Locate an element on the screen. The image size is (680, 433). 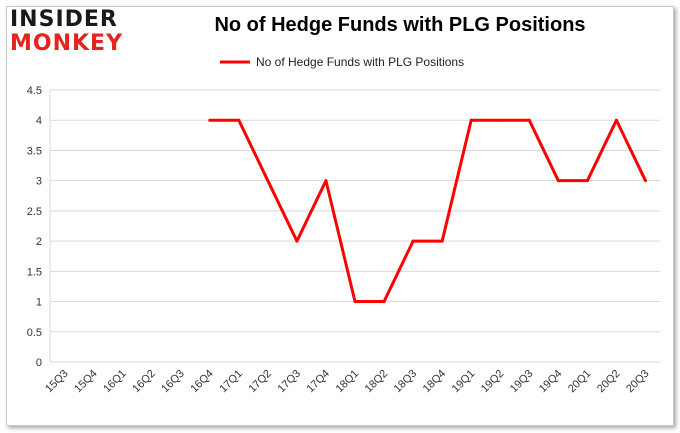
x-tick-label: 15Q3 is located at coordinates (57, 382).